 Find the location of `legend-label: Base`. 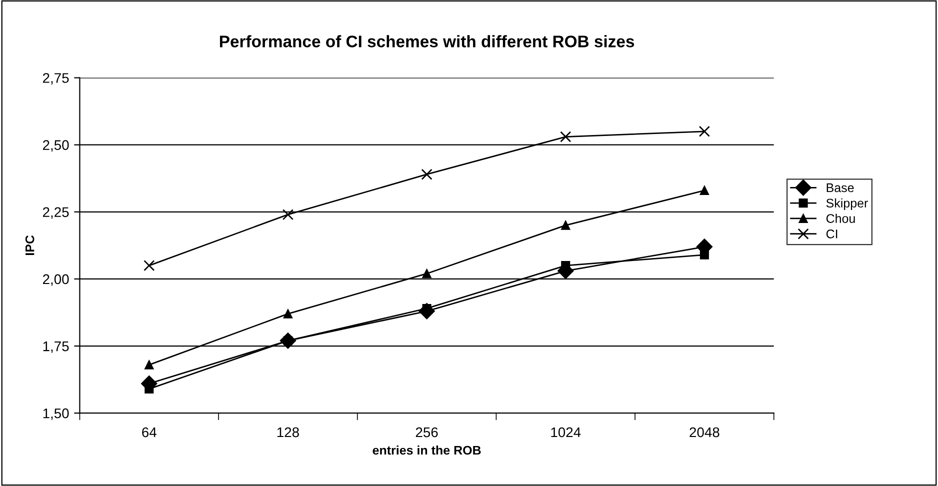

legend-label: Base is located at coordinates (840, 187).